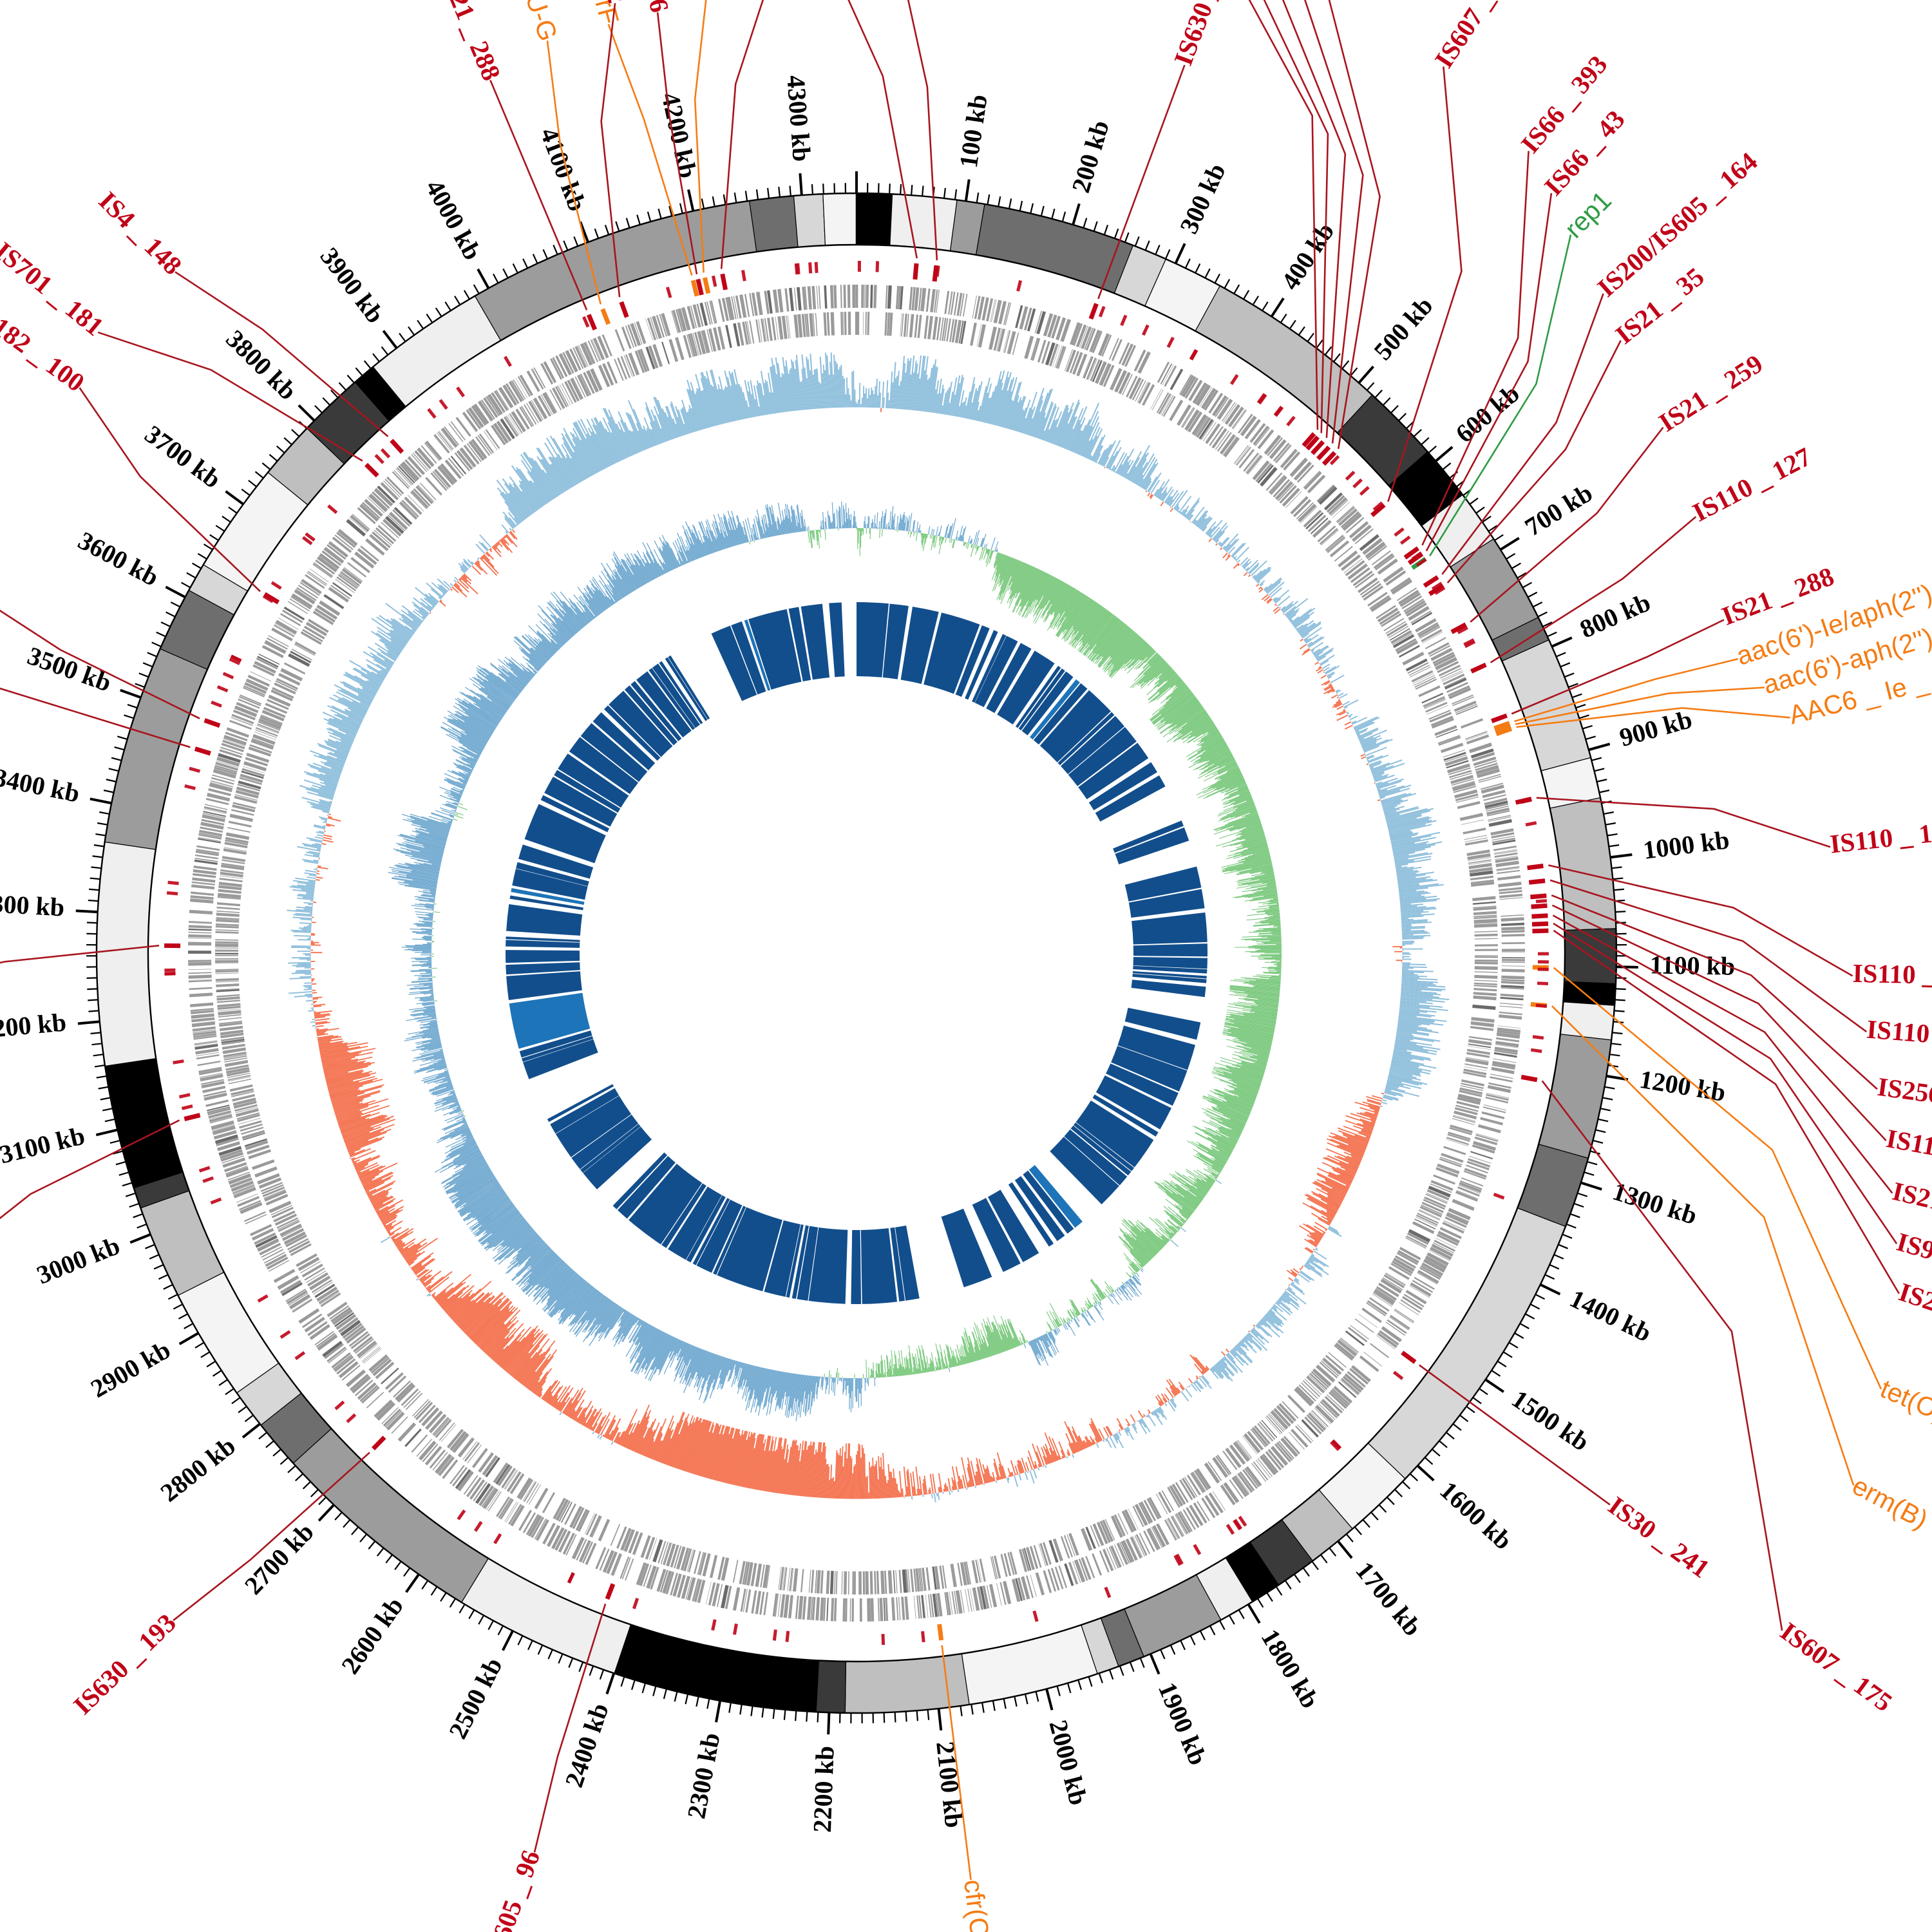  I want to click on axis-tick-label: 1800 kb, so click(1290, 1669).